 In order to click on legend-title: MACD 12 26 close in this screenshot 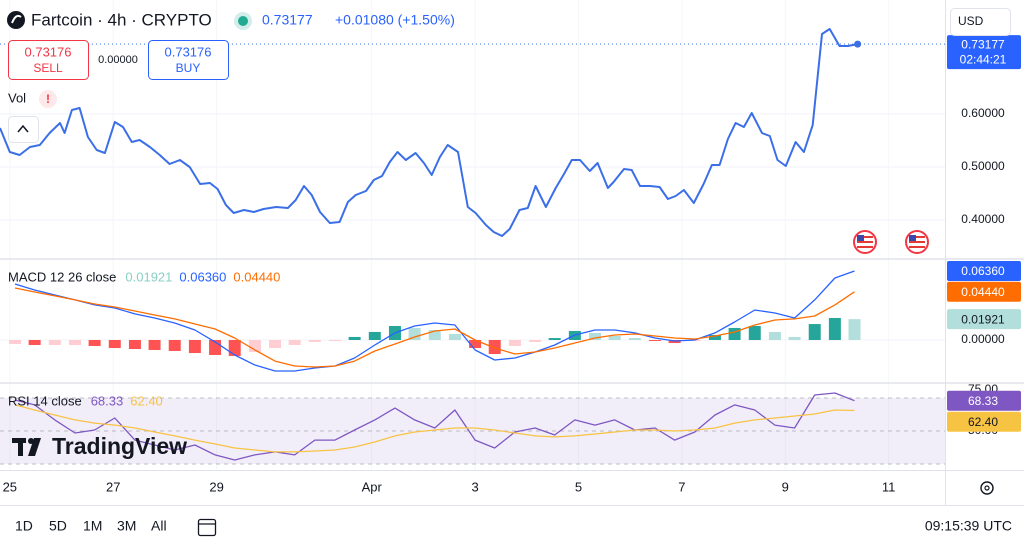, I will do `click(62, 276)`.